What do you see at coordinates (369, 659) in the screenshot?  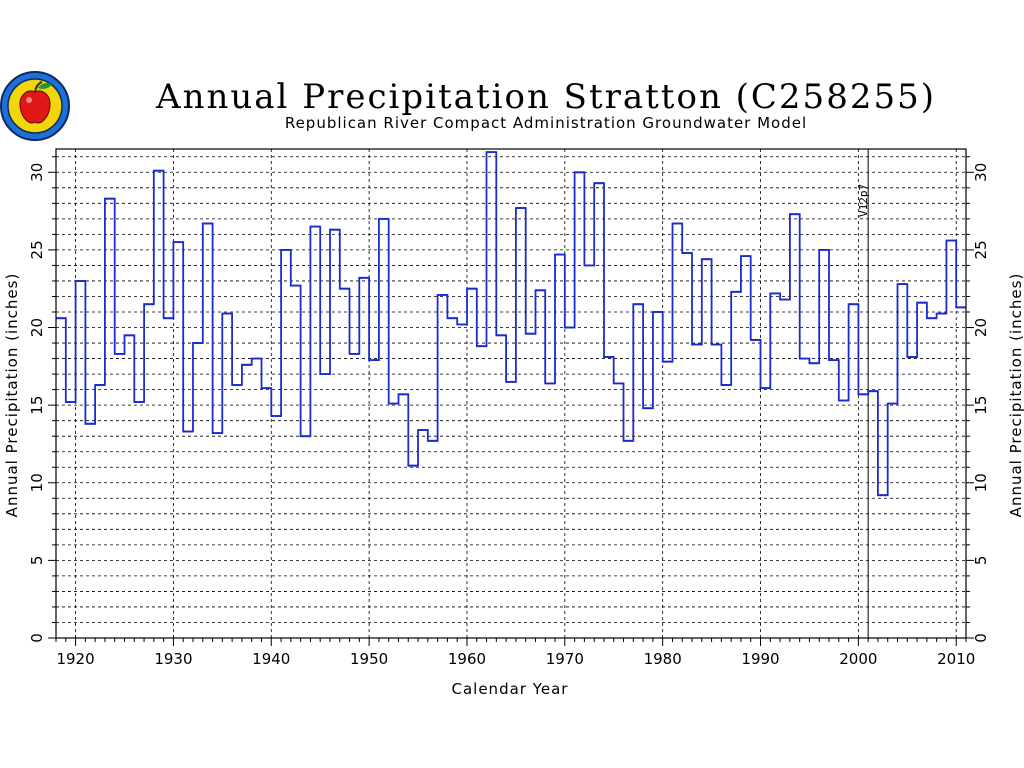 I see `x-tick-label: 1950` at bounding box center [369, 659].